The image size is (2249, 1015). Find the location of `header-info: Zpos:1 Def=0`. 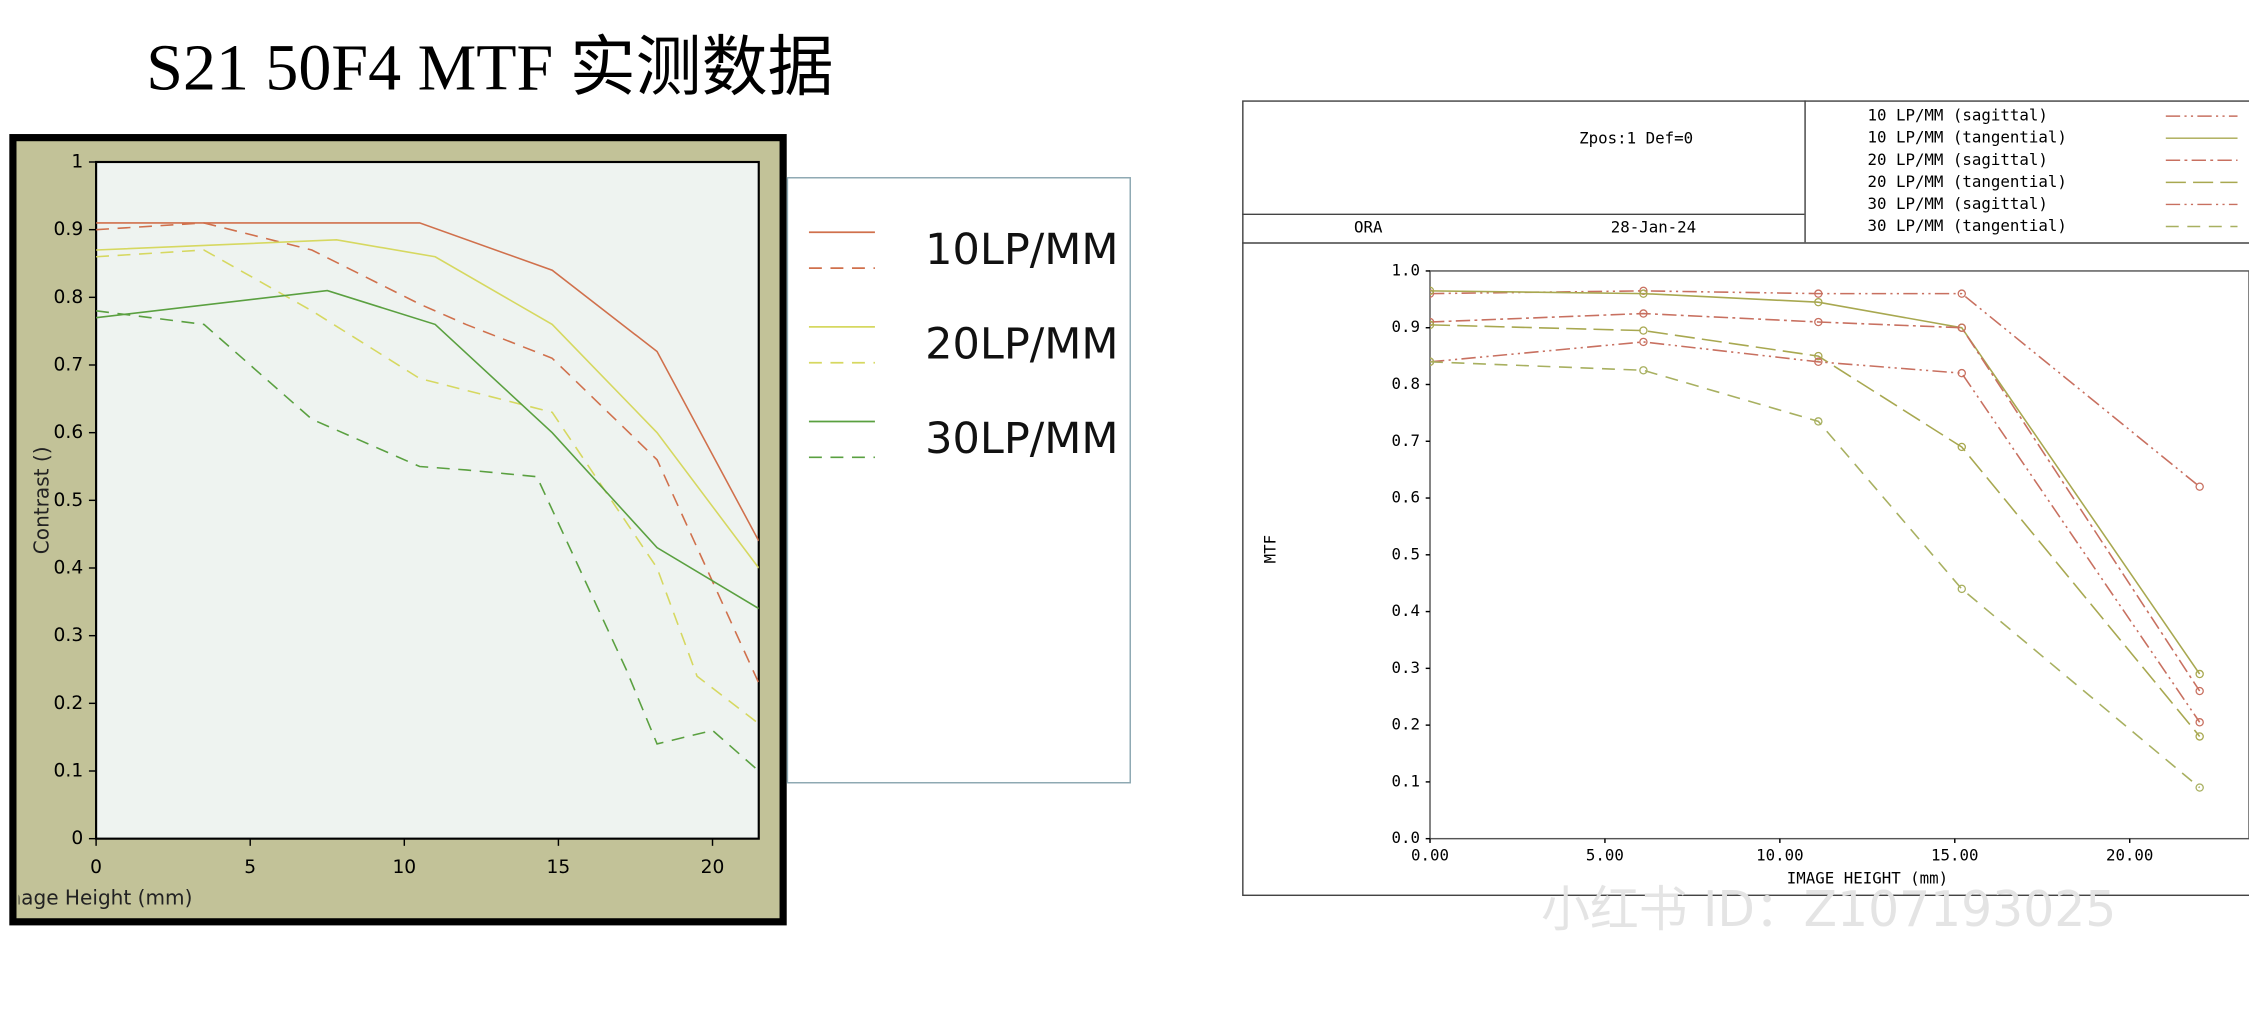

header-info: Zpos:1 Def=0 is located at coordinates (1636, 138).